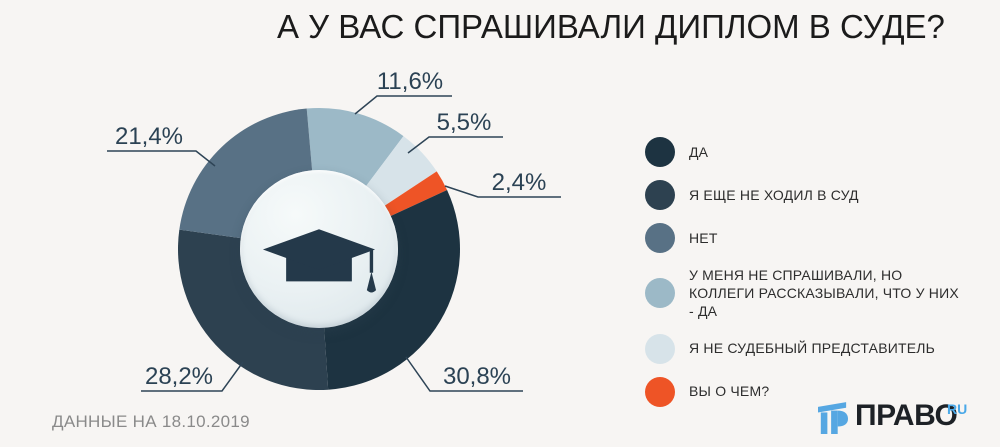 Image resolution: width=1000 pixels, height=447 pixels. Describe the element at coordinates (812, 391) in the screenshot. I see `legend-item-vy-o-chem: ВЫ О ЧЕМ?` at that location.